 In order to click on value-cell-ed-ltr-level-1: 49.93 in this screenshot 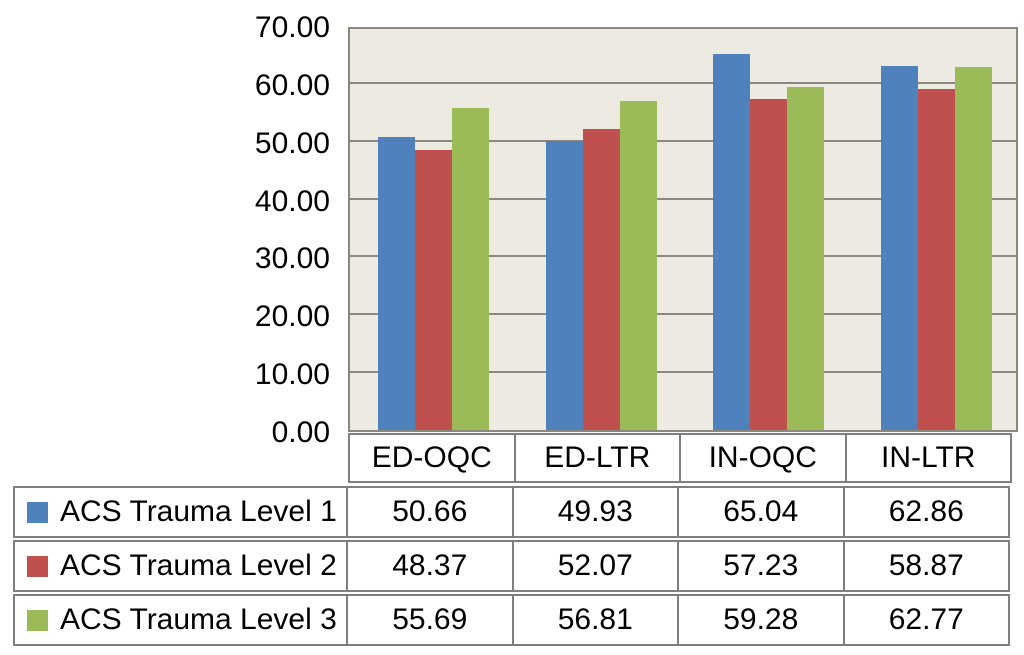, I will do `click(595, 512)`.